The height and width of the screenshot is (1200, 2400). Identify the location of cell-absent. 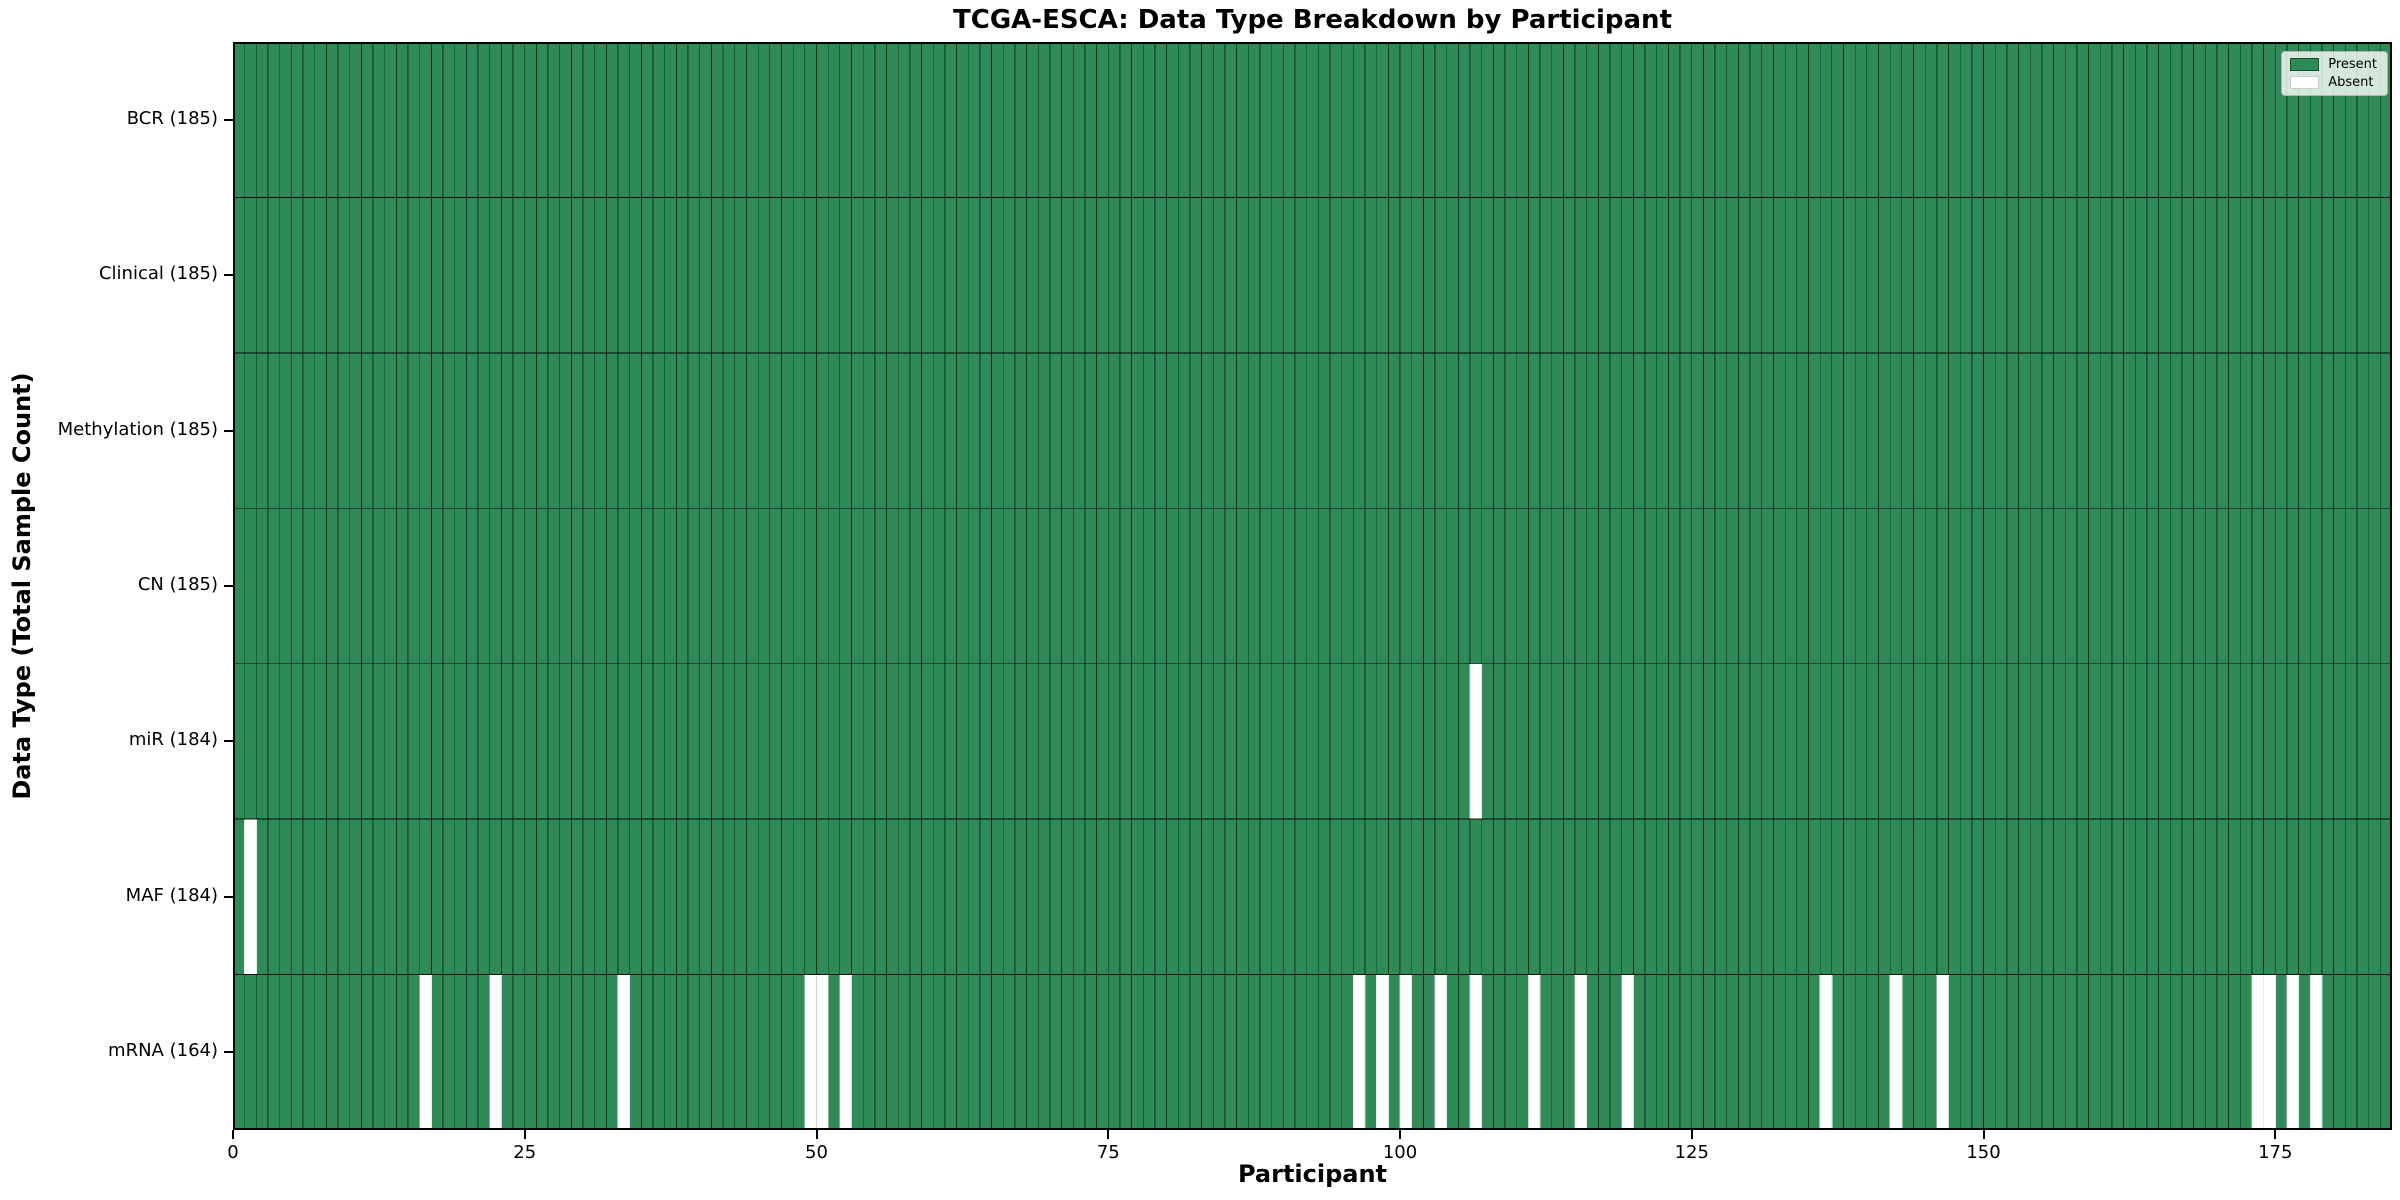
(425, 1052).